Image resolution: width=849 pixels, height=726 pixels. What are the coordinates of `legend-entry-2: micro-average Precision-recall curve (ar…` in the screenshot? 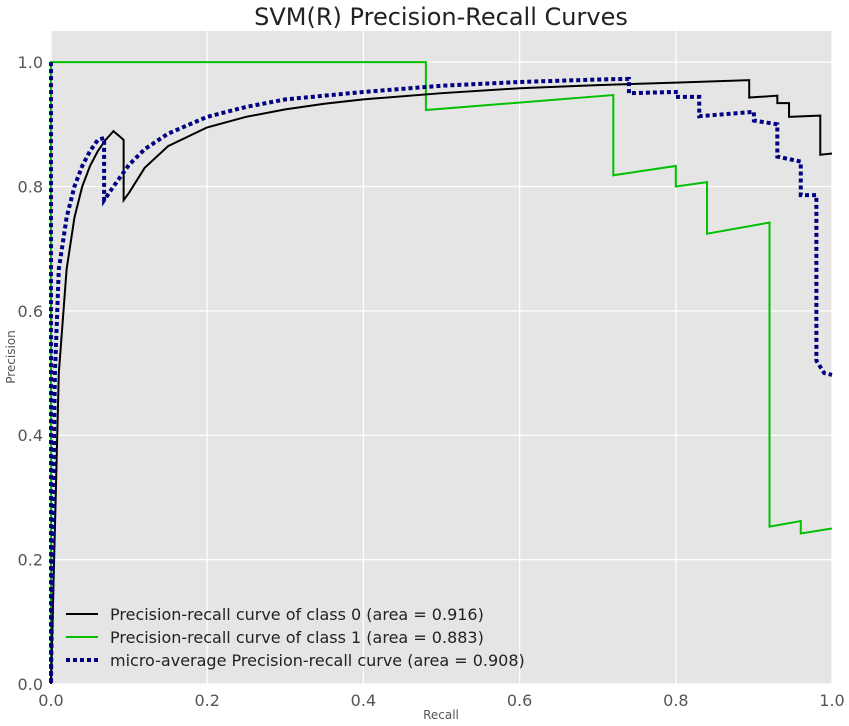 It's located at (317, 660).